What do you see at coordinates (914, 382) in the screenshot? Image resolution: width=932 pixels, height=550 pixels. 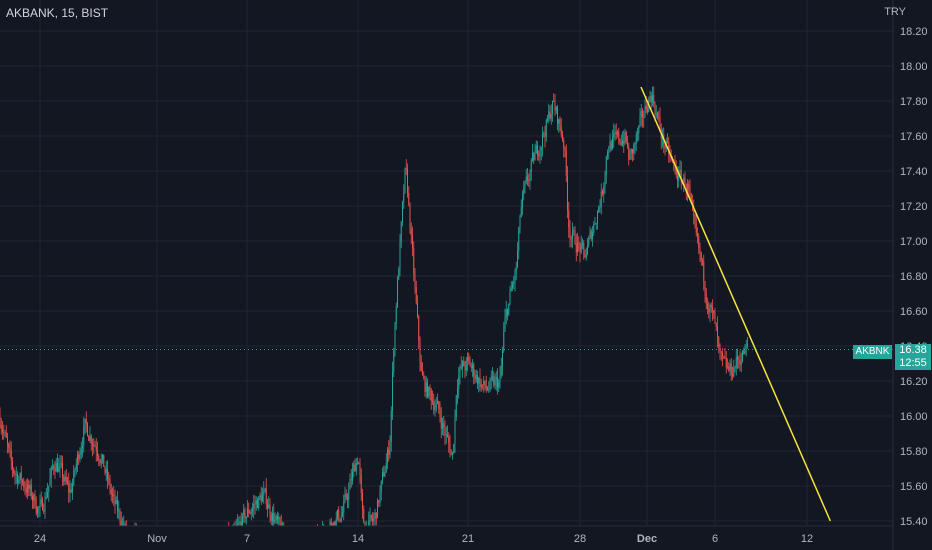 I see `y-tick-label: 16.20` at bounding box center [914, 382].